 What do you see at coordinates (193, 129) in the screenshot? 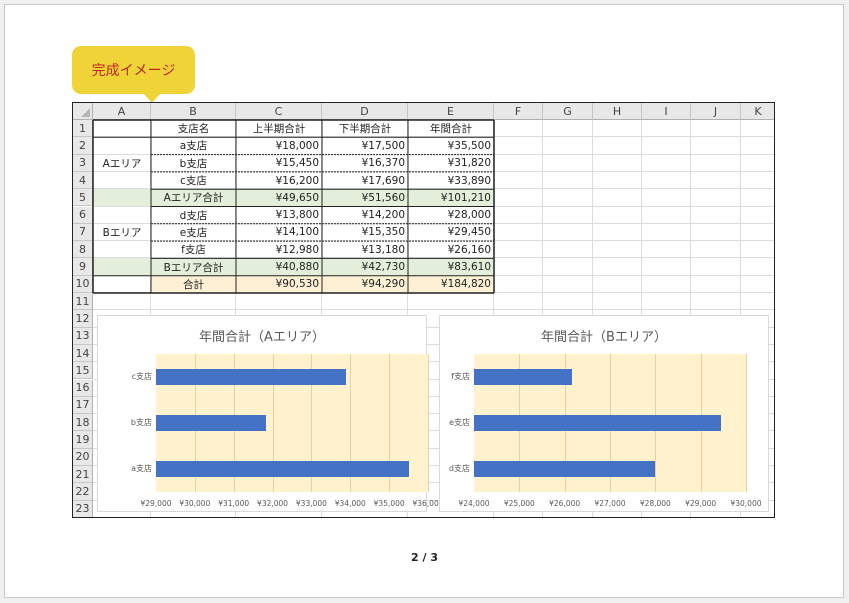
I see `header-cell: 支店名` at bounding box center [193, 129].